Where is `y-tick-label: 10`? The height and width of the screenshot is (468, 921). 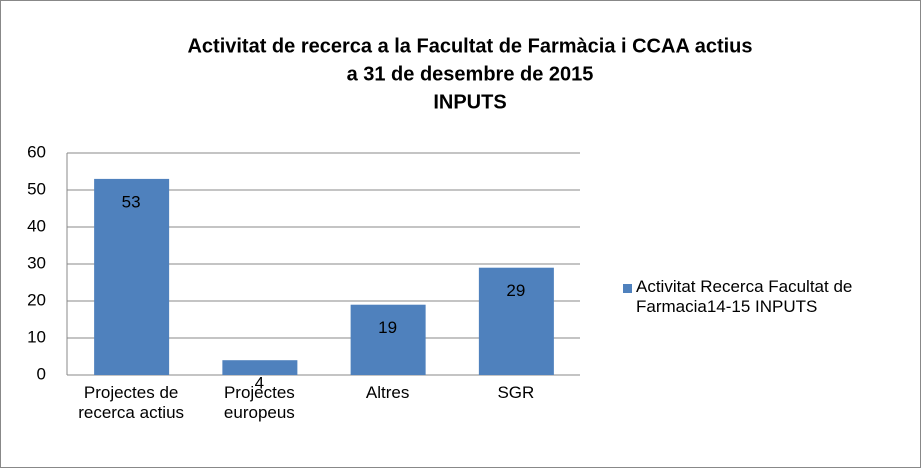
y-tick-label: 10 is located at coordinates (36, 336).